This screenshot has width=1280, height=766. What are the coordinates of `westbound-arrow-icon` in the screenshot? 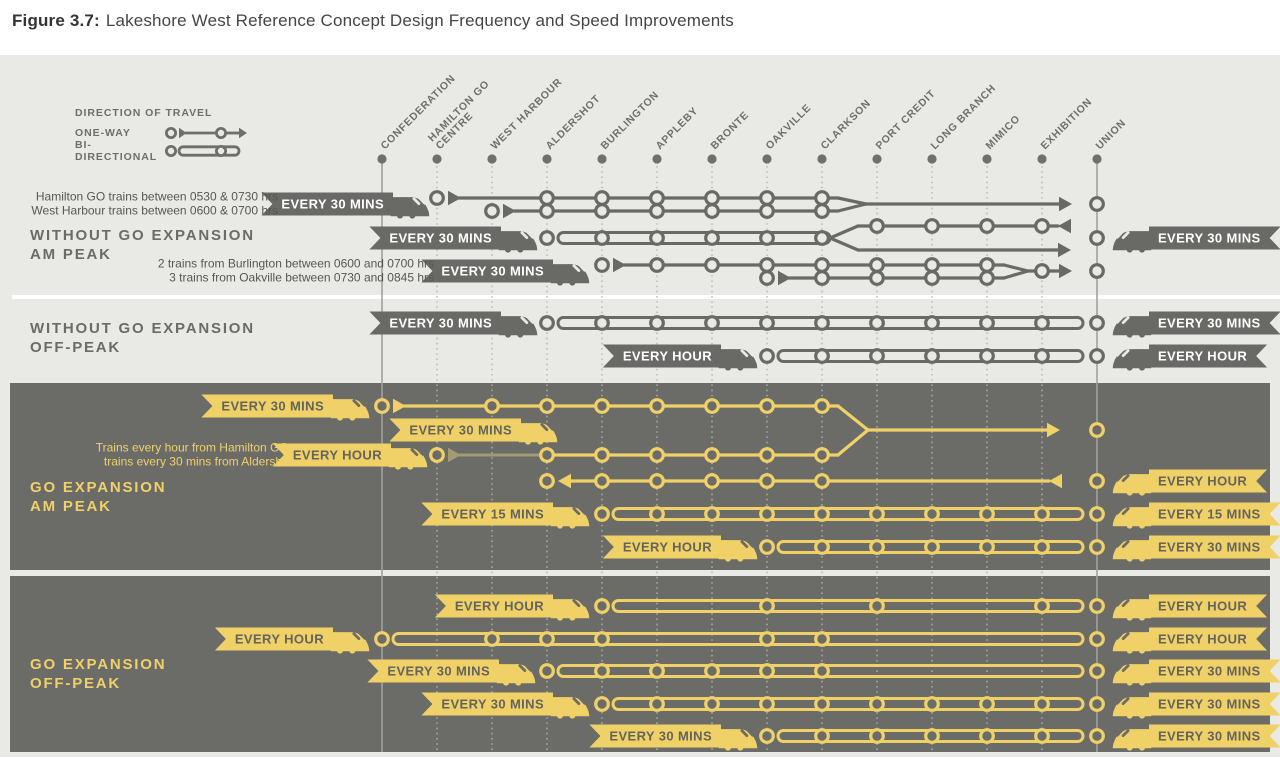 It's located at (564, 481).